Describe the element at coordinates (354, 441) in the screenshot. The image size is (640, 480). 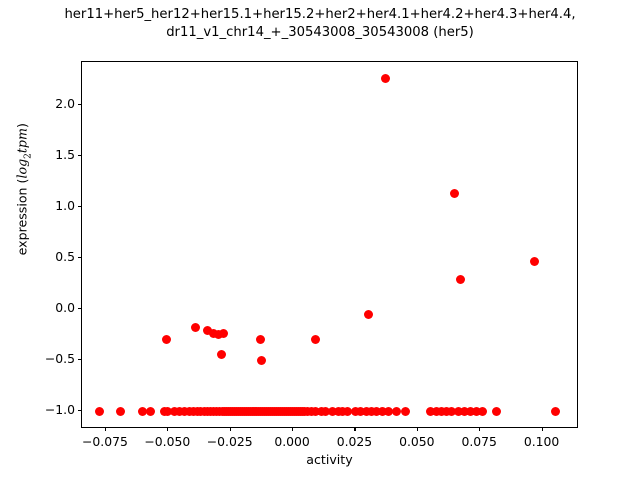
I see `x-axis-tick-label: 0.025` at that location.